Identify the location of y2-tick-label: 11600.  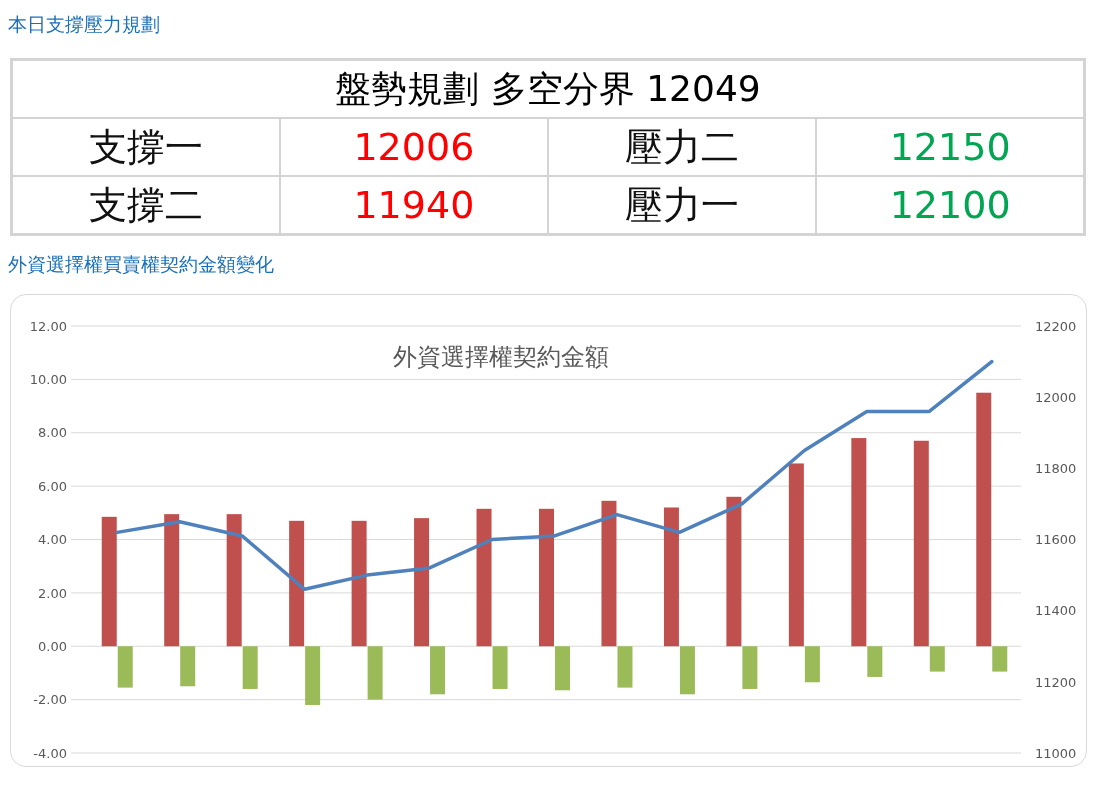
(1056, 540).